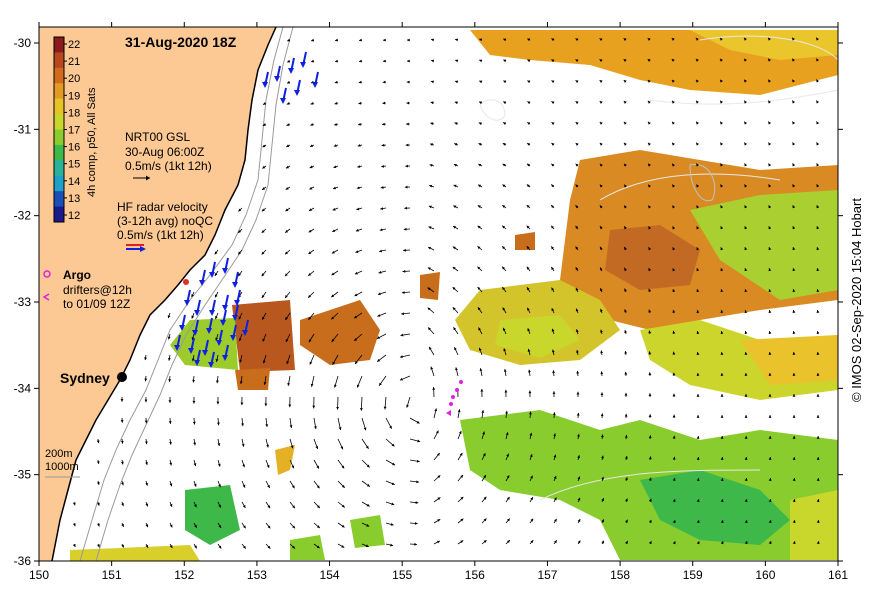 This screenshot has width=879, height=600. I want to click on colorbar-tick-label: 14, so click(74, 182).